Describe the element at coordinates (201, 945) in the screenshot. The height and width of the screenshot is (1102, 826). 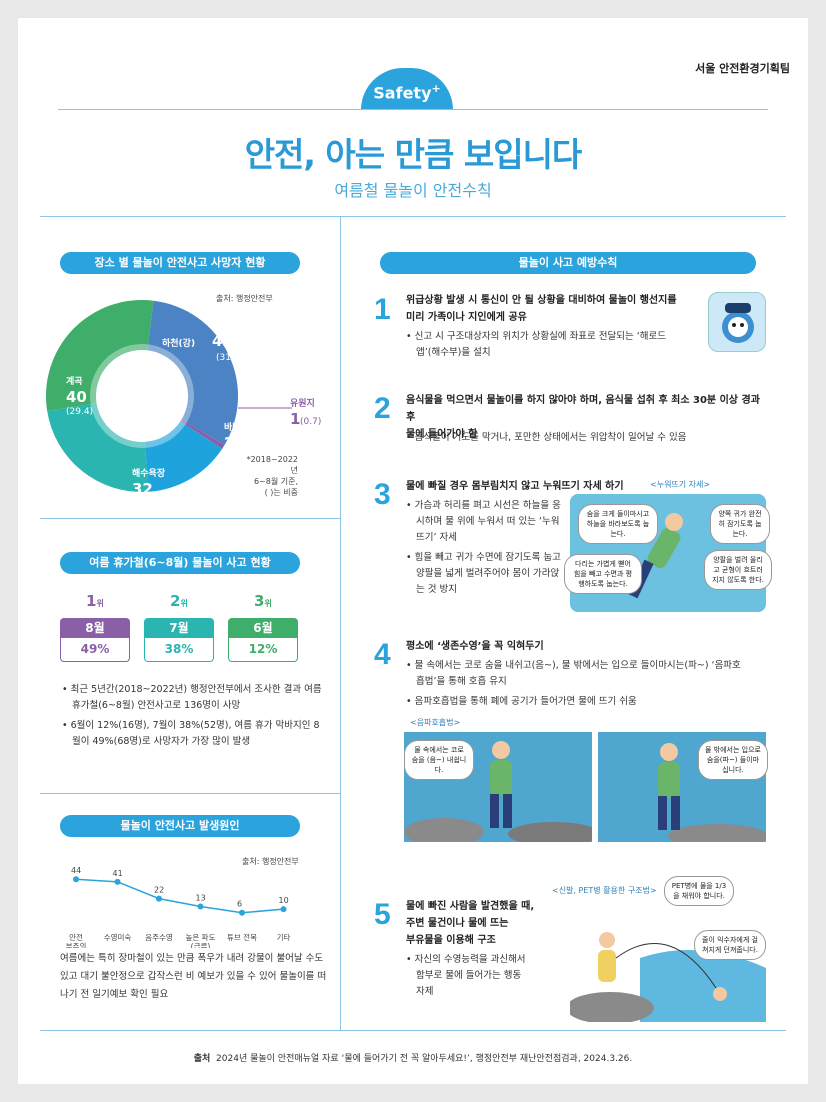
I see `category-label: (급류)` at that location.